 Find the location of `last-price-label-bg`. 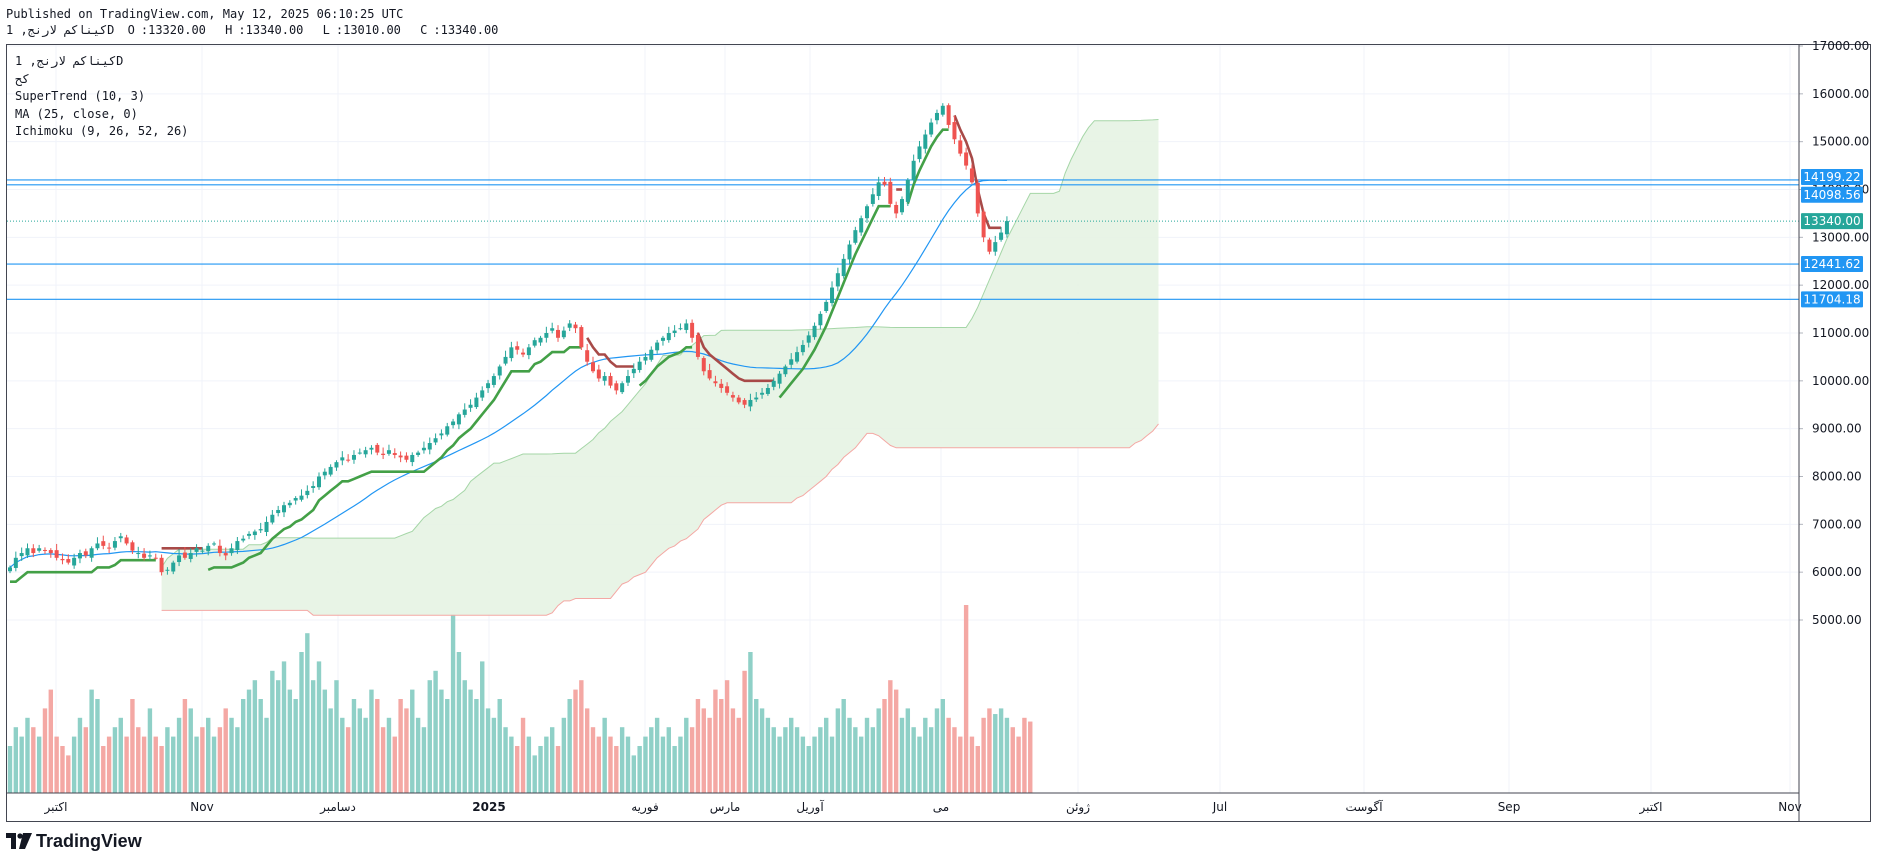

last-price-label-bg is located at coordinates (1832, 221).